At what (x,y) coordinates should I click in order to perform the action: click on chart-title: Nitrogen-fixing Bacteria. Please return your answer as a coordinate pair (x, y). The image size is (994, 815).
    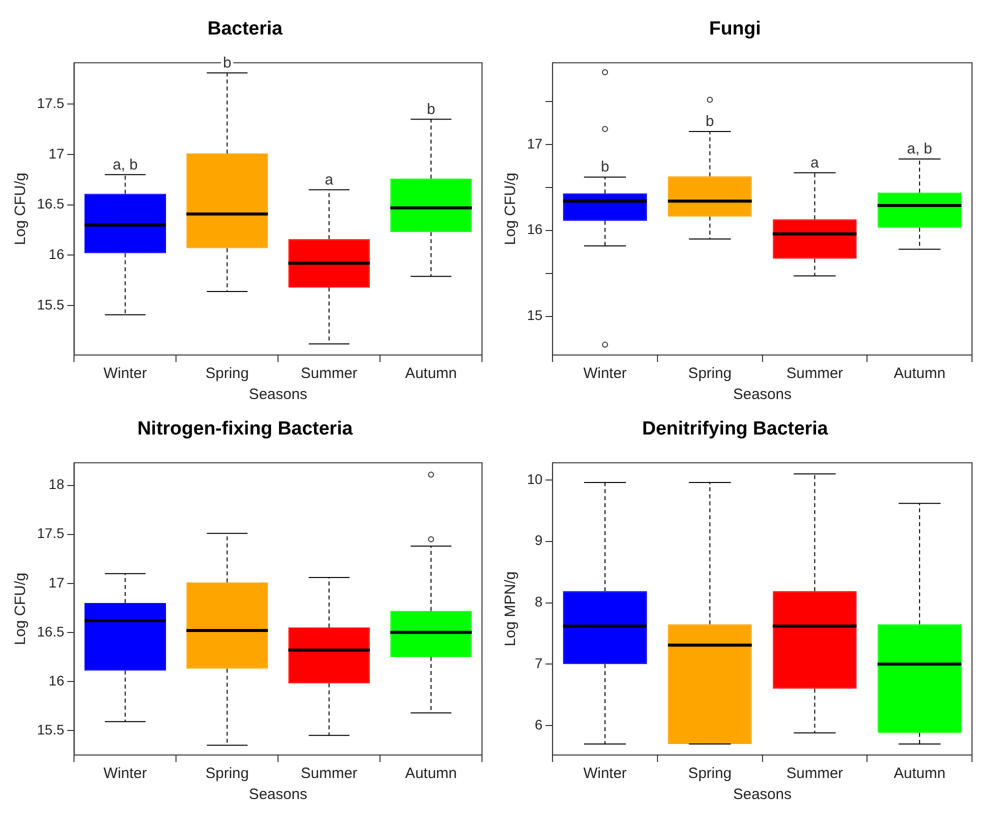
    Looking at the image, I should click on (245, 429).